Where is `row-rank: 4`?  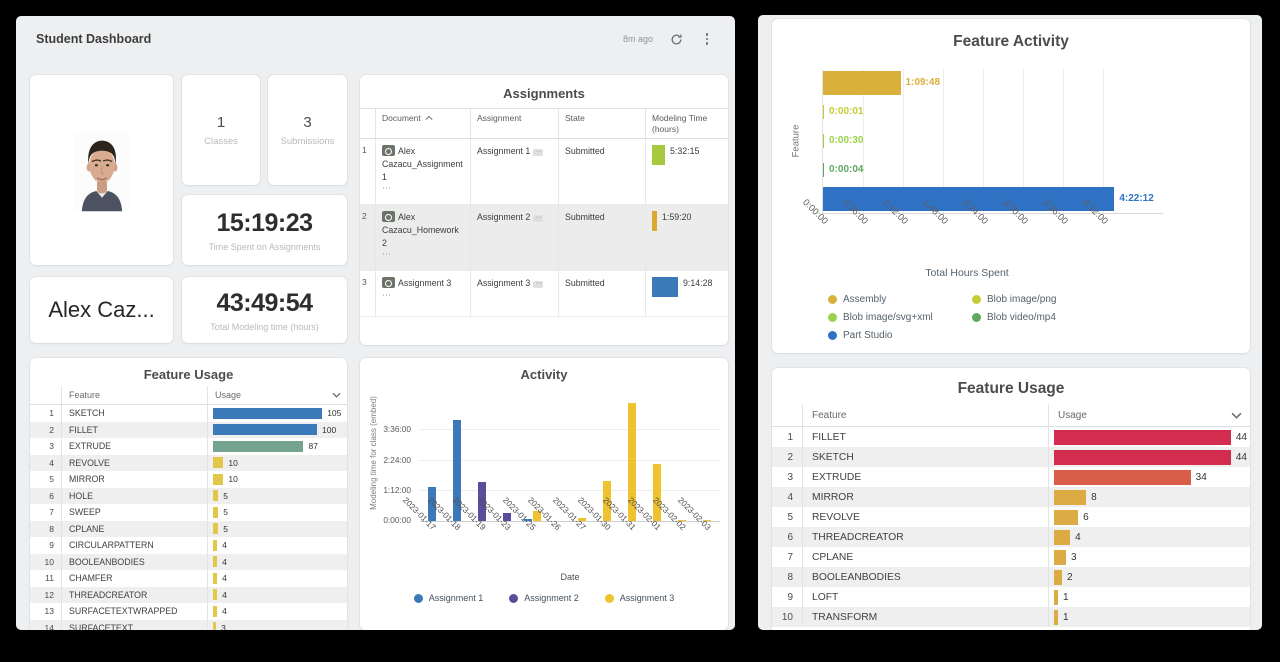
row-rank: 4 is located at coordinates (790, 497).